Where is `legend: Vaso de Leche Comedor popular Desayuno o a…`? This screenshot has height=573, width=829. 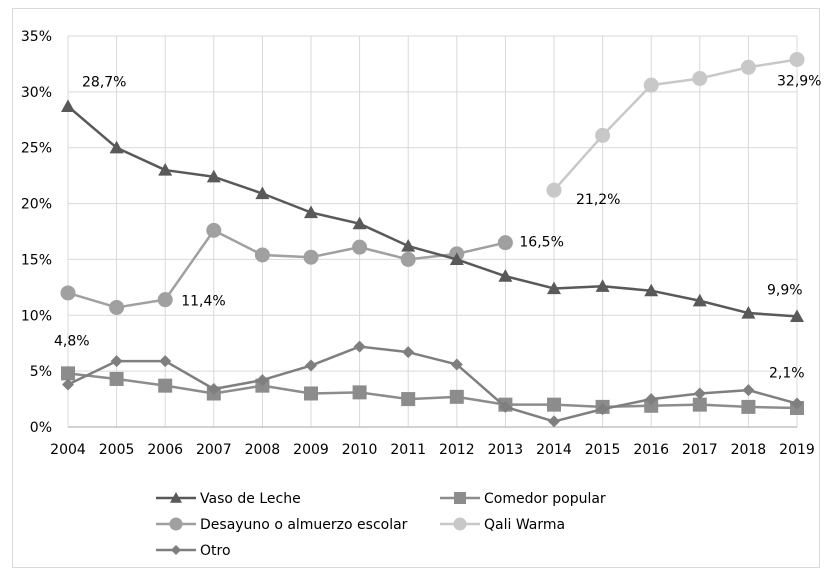
legend: Vaso de Leche Comedor popular Desayuno o a… is located at coordinates (381, 525).